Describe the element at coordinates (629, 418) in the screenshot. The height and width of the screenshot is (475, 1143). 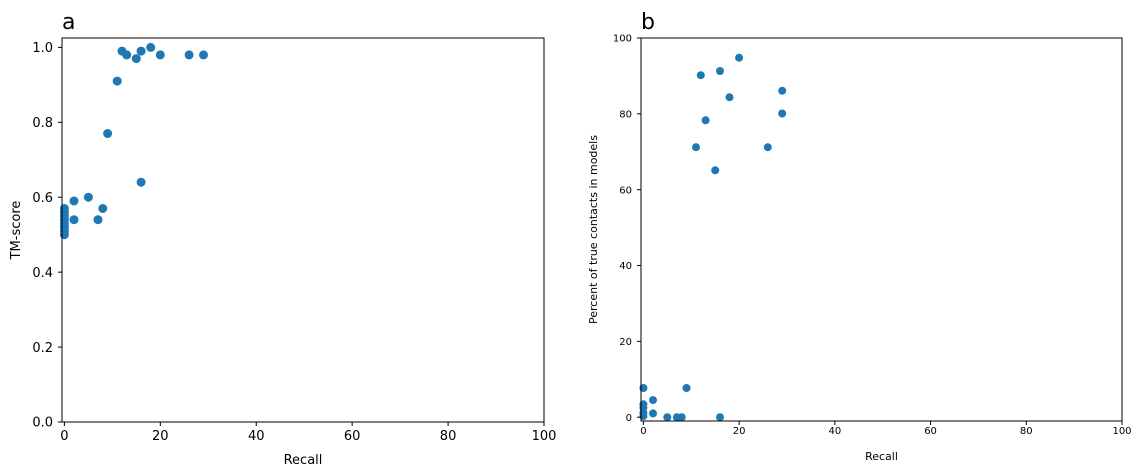
I see `y-tick-label: 0` at that location.